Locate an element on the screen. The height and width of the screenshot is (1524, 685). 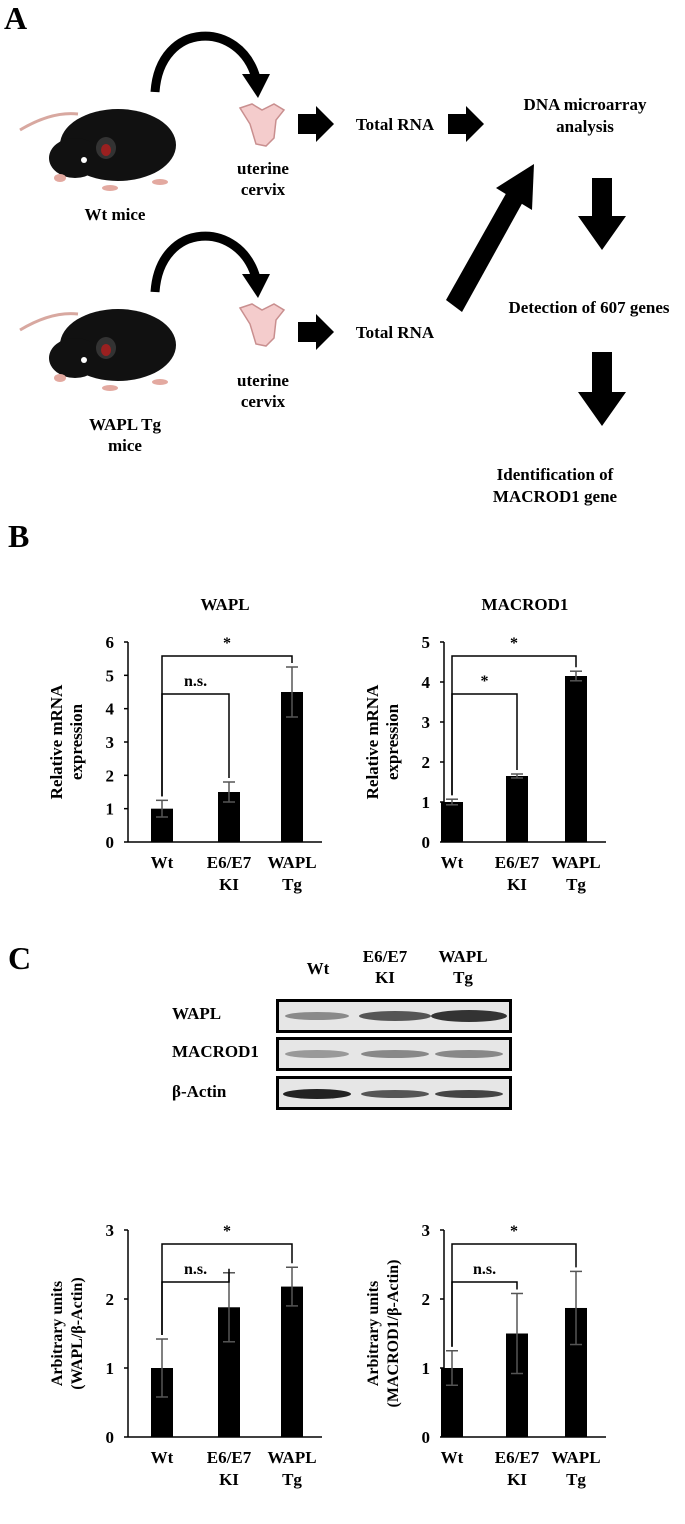
svg-text: (WAPL/β-Actin) is located at coordinates (77, 1333).